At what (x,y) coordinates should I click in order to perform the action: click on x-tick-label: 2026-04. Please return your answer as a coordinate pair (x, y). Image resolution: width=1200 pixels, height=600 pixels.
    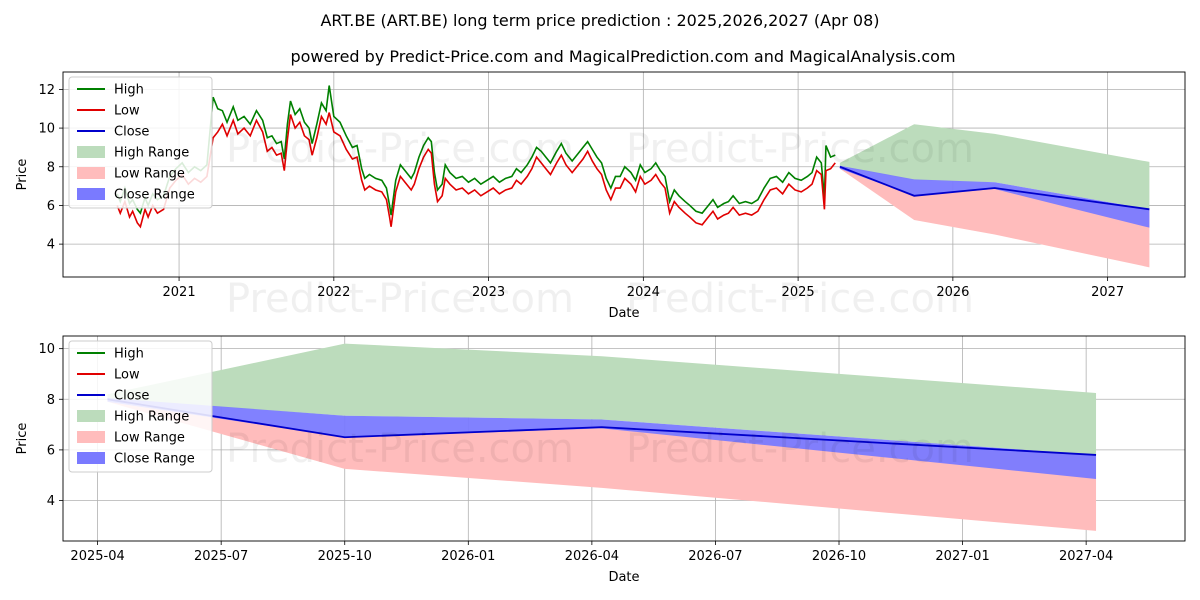
    Looking at the image, I should click on (592, 556).